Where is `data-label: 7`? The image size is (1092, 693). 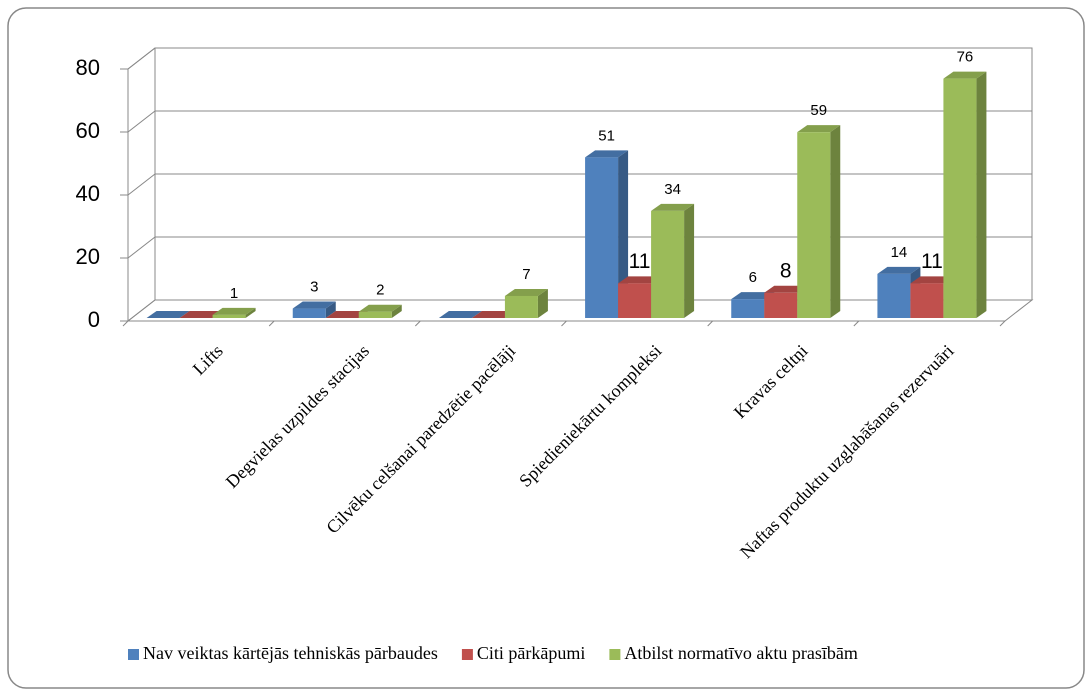
data-label: 7 is located at coordinates (526, 274).